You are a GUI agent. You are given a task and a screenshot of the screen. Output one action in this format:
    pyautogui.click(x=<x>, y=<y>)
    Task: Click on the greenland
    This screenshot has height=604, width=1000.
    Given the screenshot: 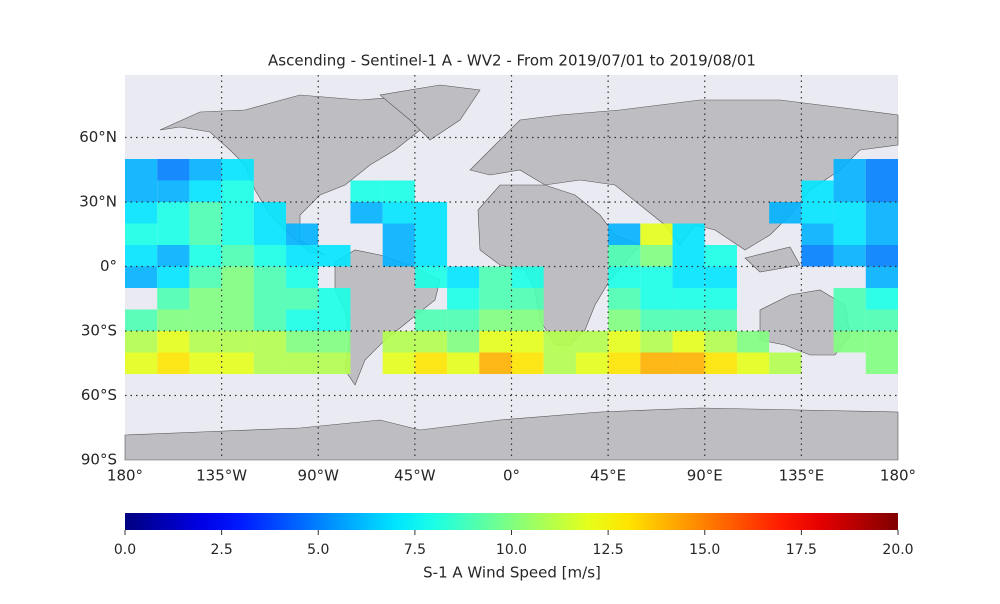 What is the action you would take?
    pyautogui.click(x=430, y=112)
    